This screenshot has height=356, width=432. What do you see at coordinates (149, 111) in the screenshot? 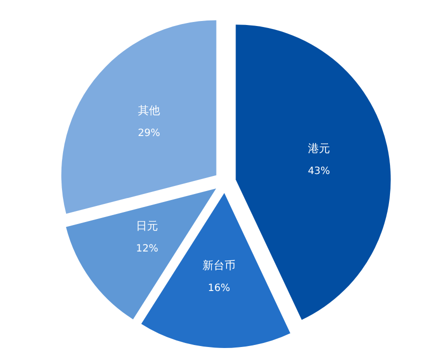
I see `slice-label: 其他` at bounding box center [149, 111].